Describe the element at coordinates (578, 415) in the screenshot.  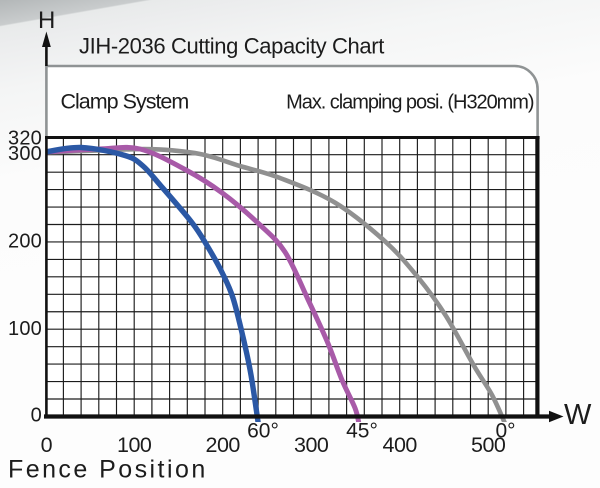
I see `svg-text: W` at that location.